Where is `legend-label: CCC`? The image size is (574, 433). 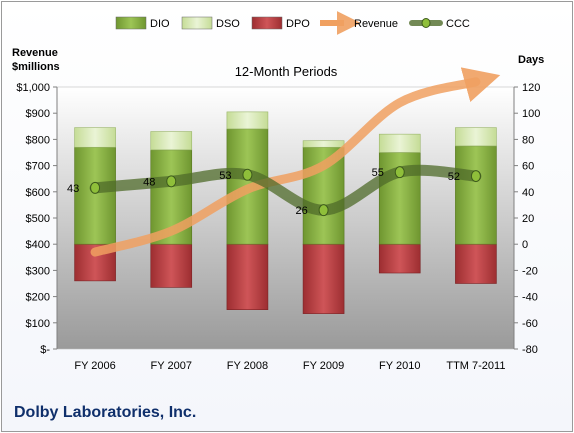 legend-label: CCC is located at coordinates (458, 24).